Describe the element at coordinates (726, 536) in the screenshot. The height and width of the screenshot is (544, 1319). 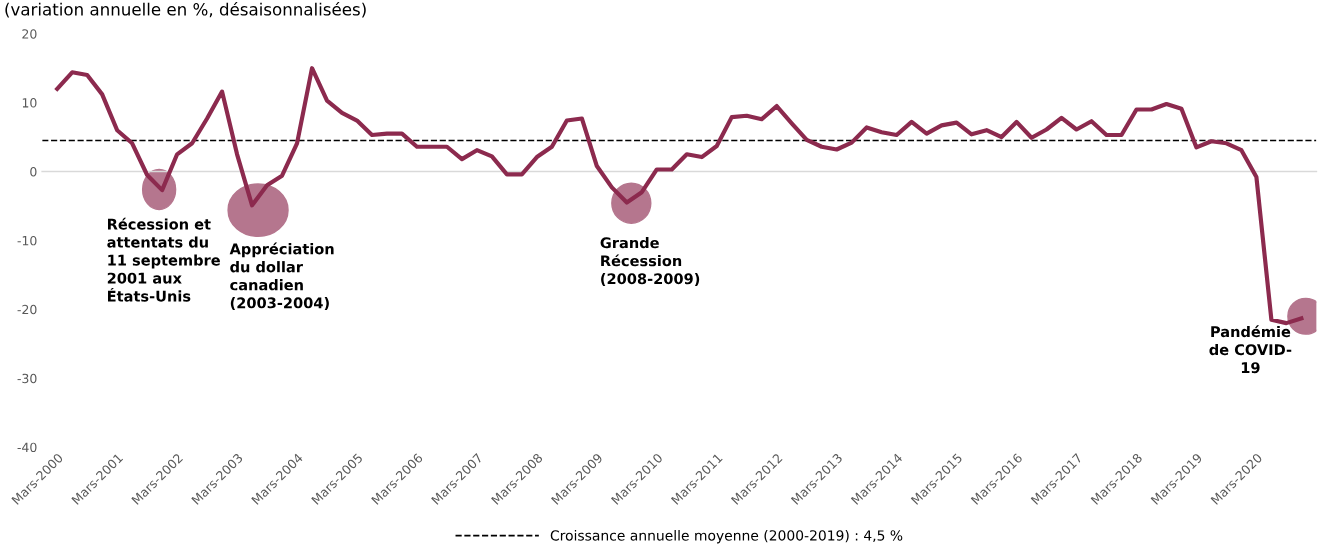
I see `ref-line-label: Croissance annuelle moyenne (2000-2019) : 4,5 %` at that location.